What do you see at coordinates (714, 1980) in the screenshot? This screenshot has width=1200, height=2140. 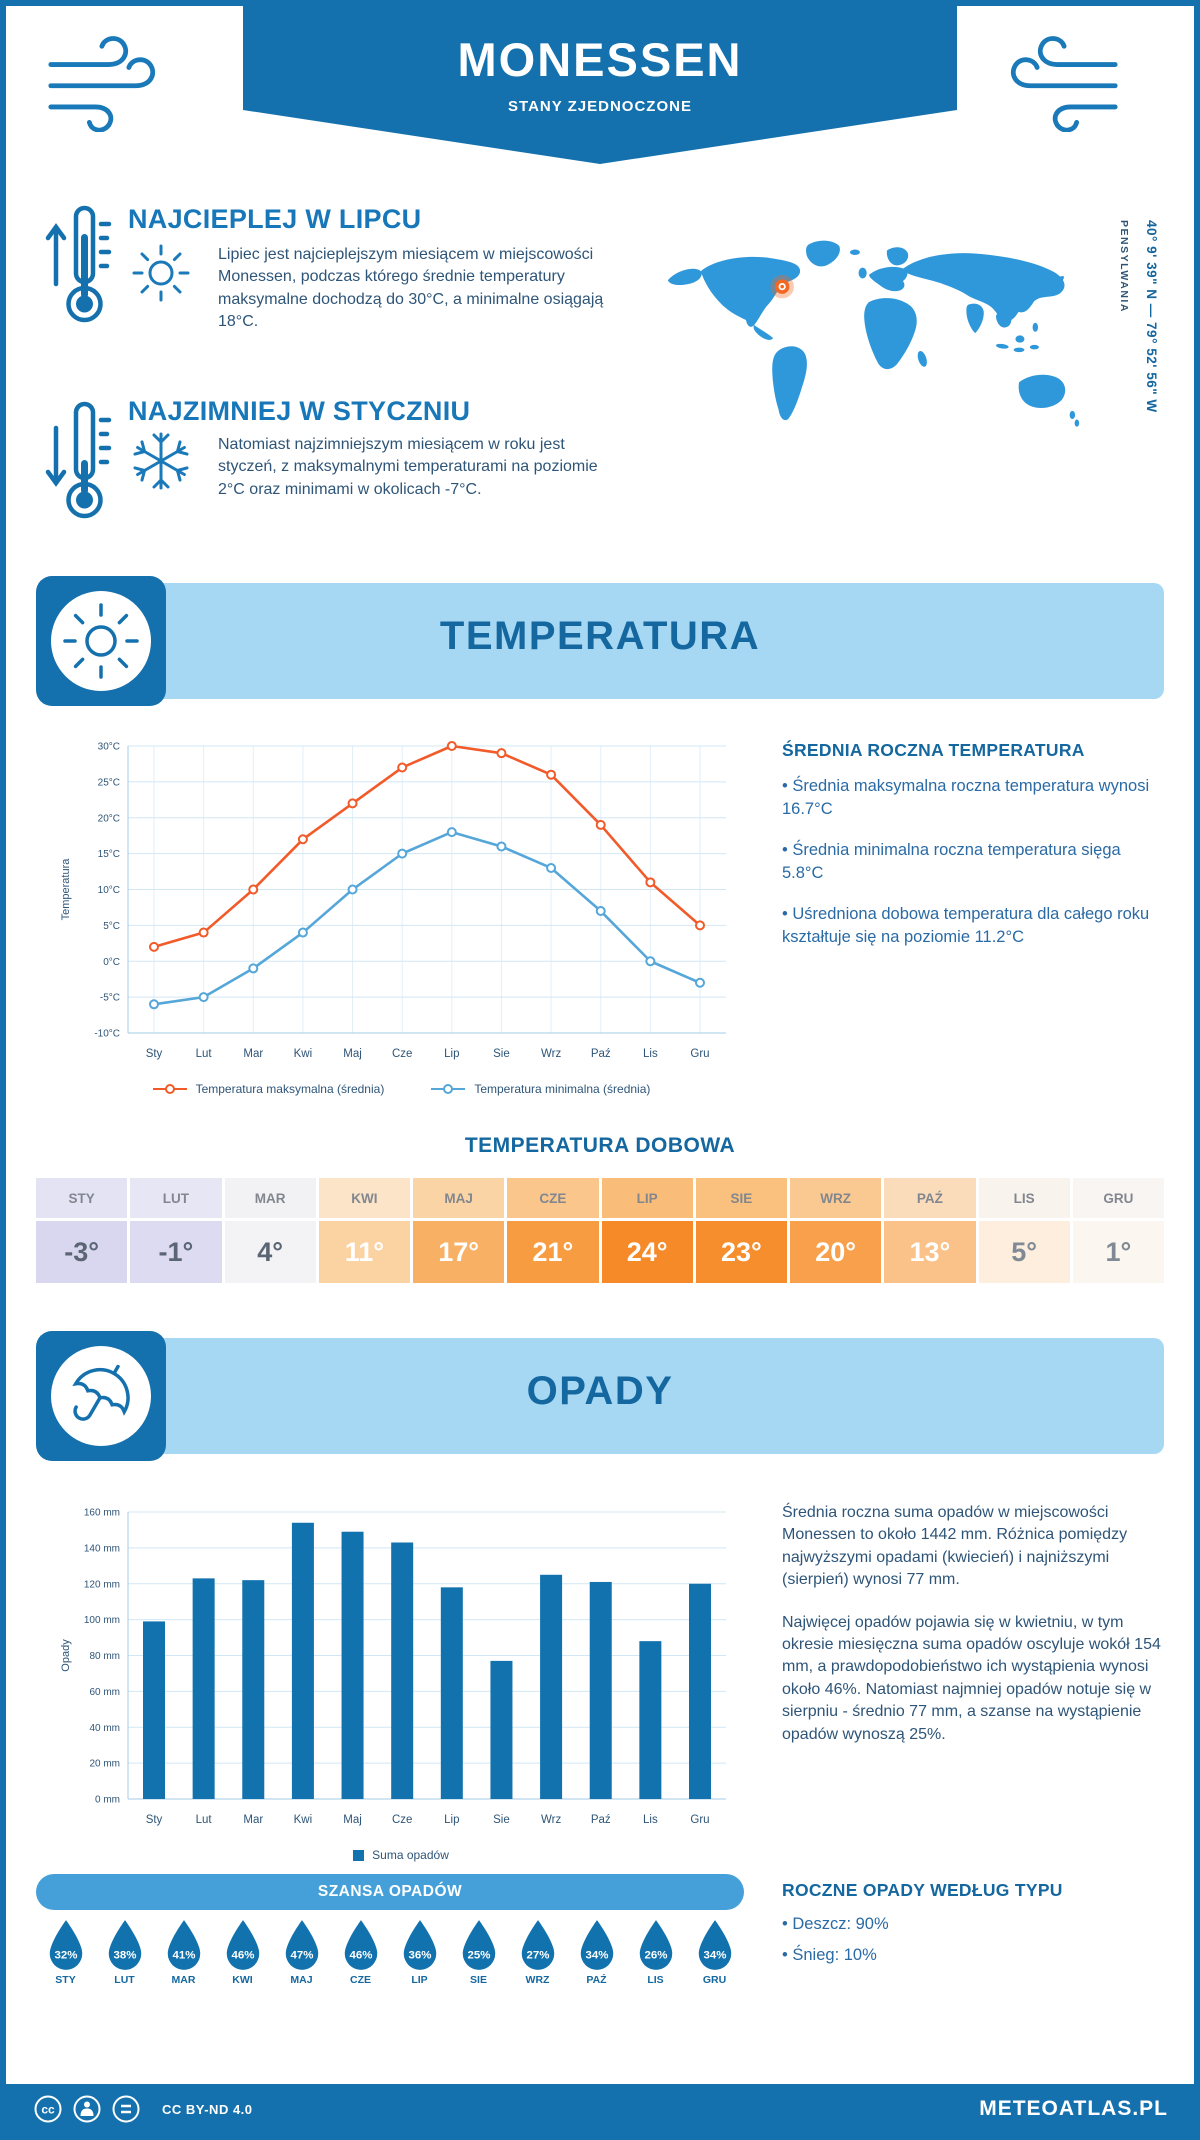 I see `rain-chance-month: GRU` at bounding box center [714, 1980].